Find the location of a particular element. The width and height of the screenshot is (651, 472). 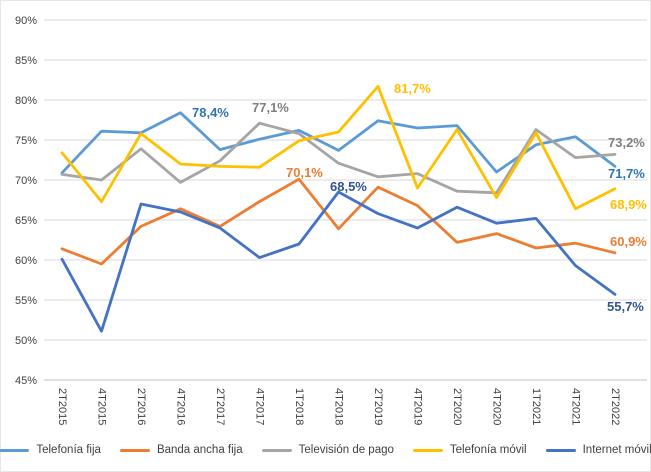

x-axis-label: 2T2016 is located at coordinates (141, 406).